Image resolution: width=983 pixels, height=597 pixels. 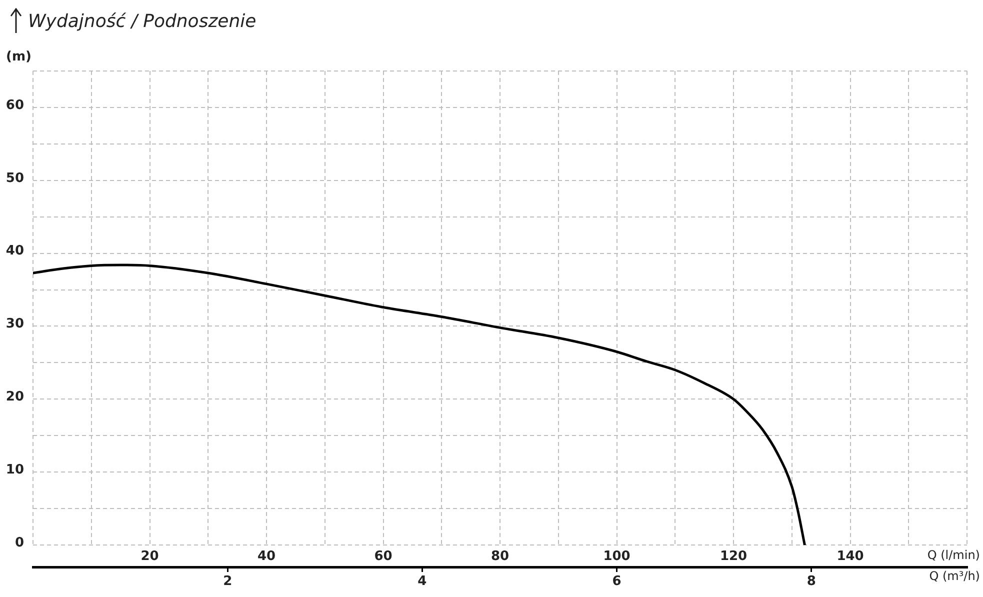 What do you see at coordinates (954, 576) in the screenshot?
I see `x2-axis-title: Q (m³/h)` at bounding box center [954, 576].